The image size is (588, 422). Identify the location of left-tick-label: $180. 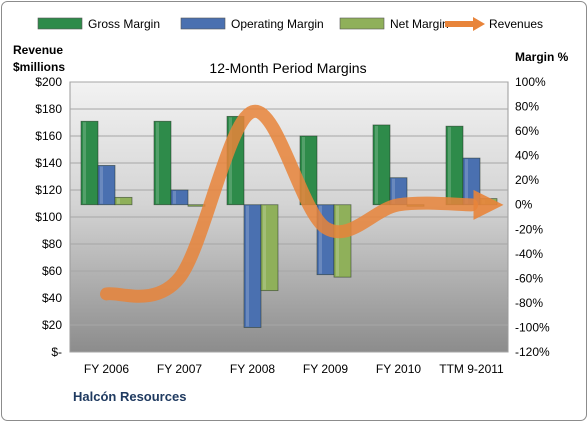
(48, 109).